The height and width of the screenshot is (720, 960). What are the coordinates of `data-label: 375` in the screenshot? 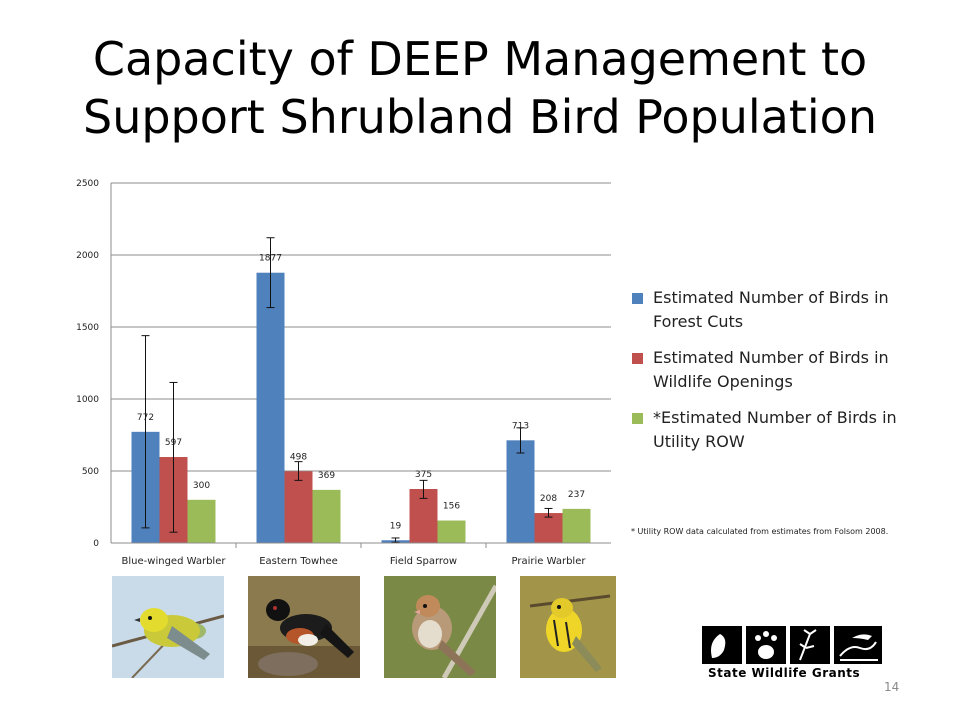 It's located at (423, 475).